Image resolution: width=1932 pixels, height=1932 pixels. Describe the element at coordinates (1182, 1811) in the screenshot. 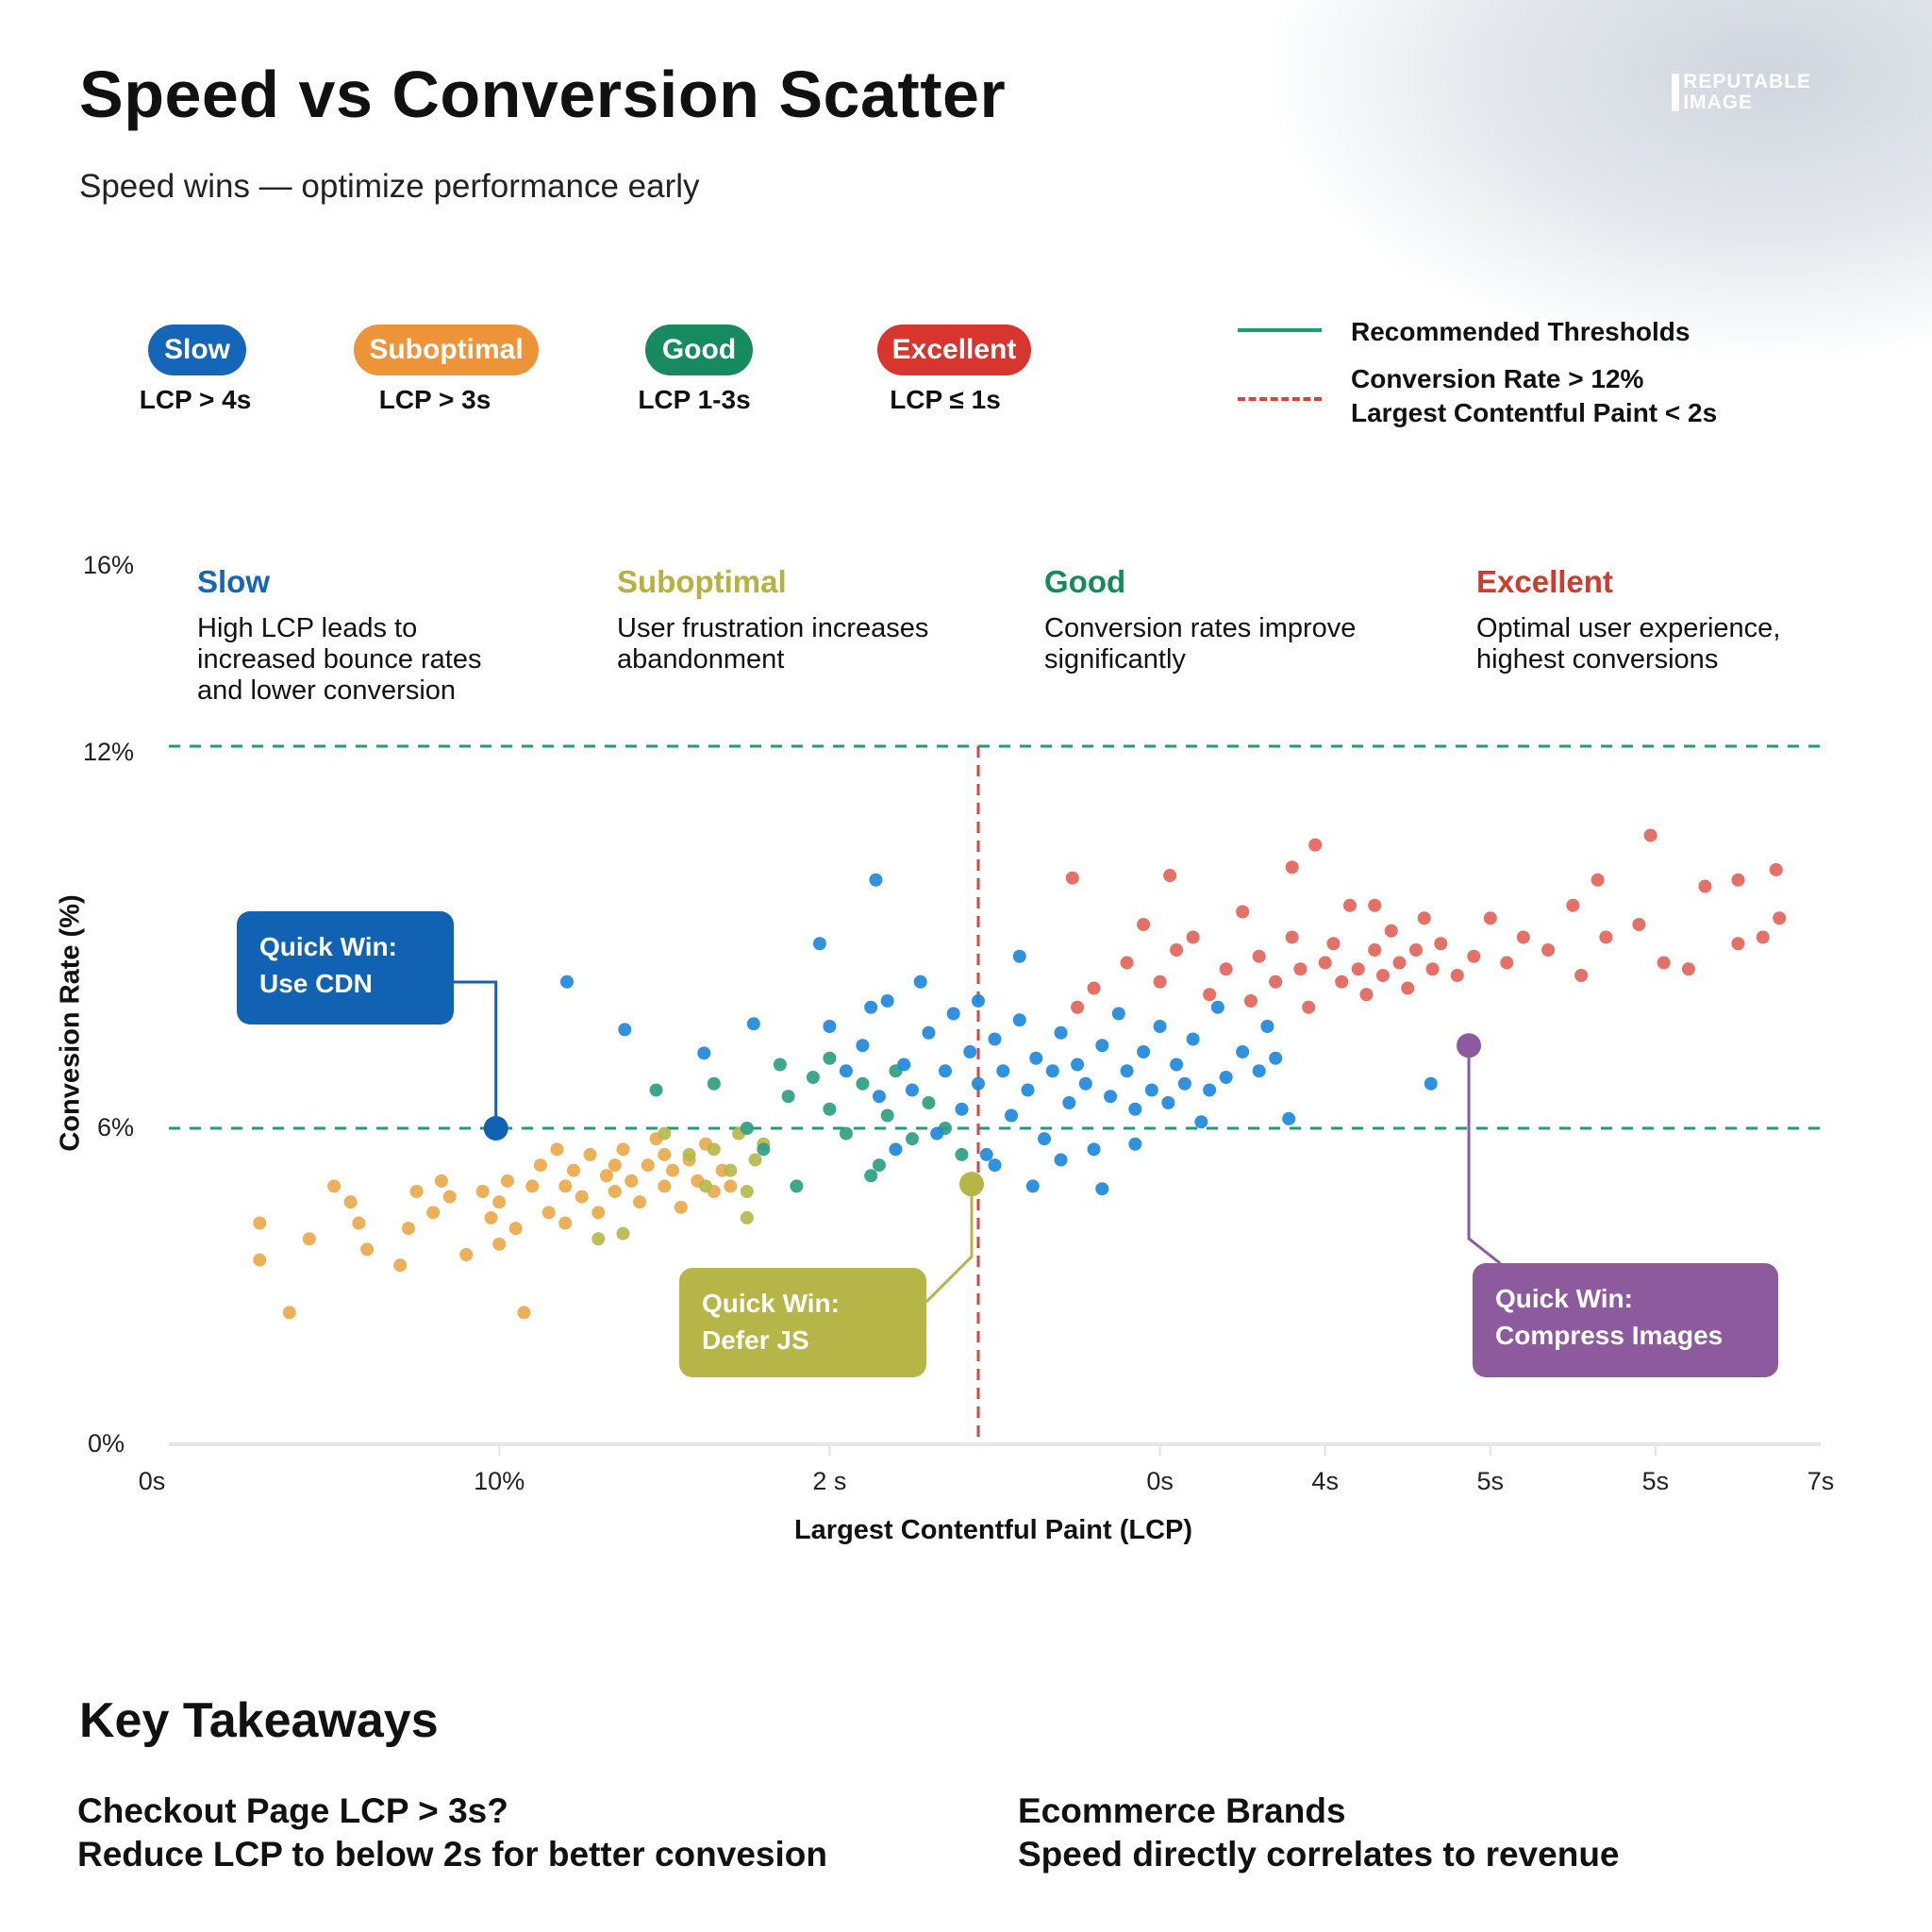

I see `takeaway-line: Ecommerce Brands` at that location.